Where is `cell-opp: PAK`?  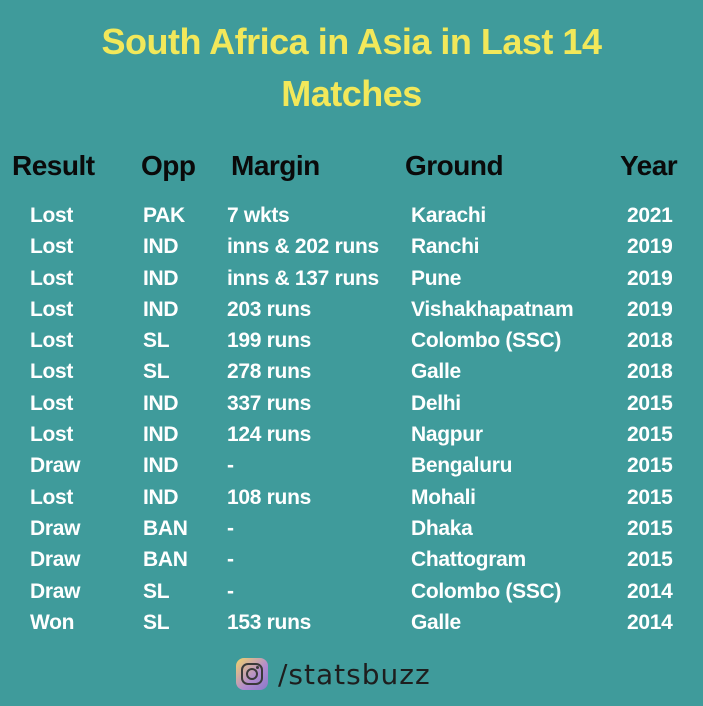 cell-opp: PAK is located at coordinates (164, 215).